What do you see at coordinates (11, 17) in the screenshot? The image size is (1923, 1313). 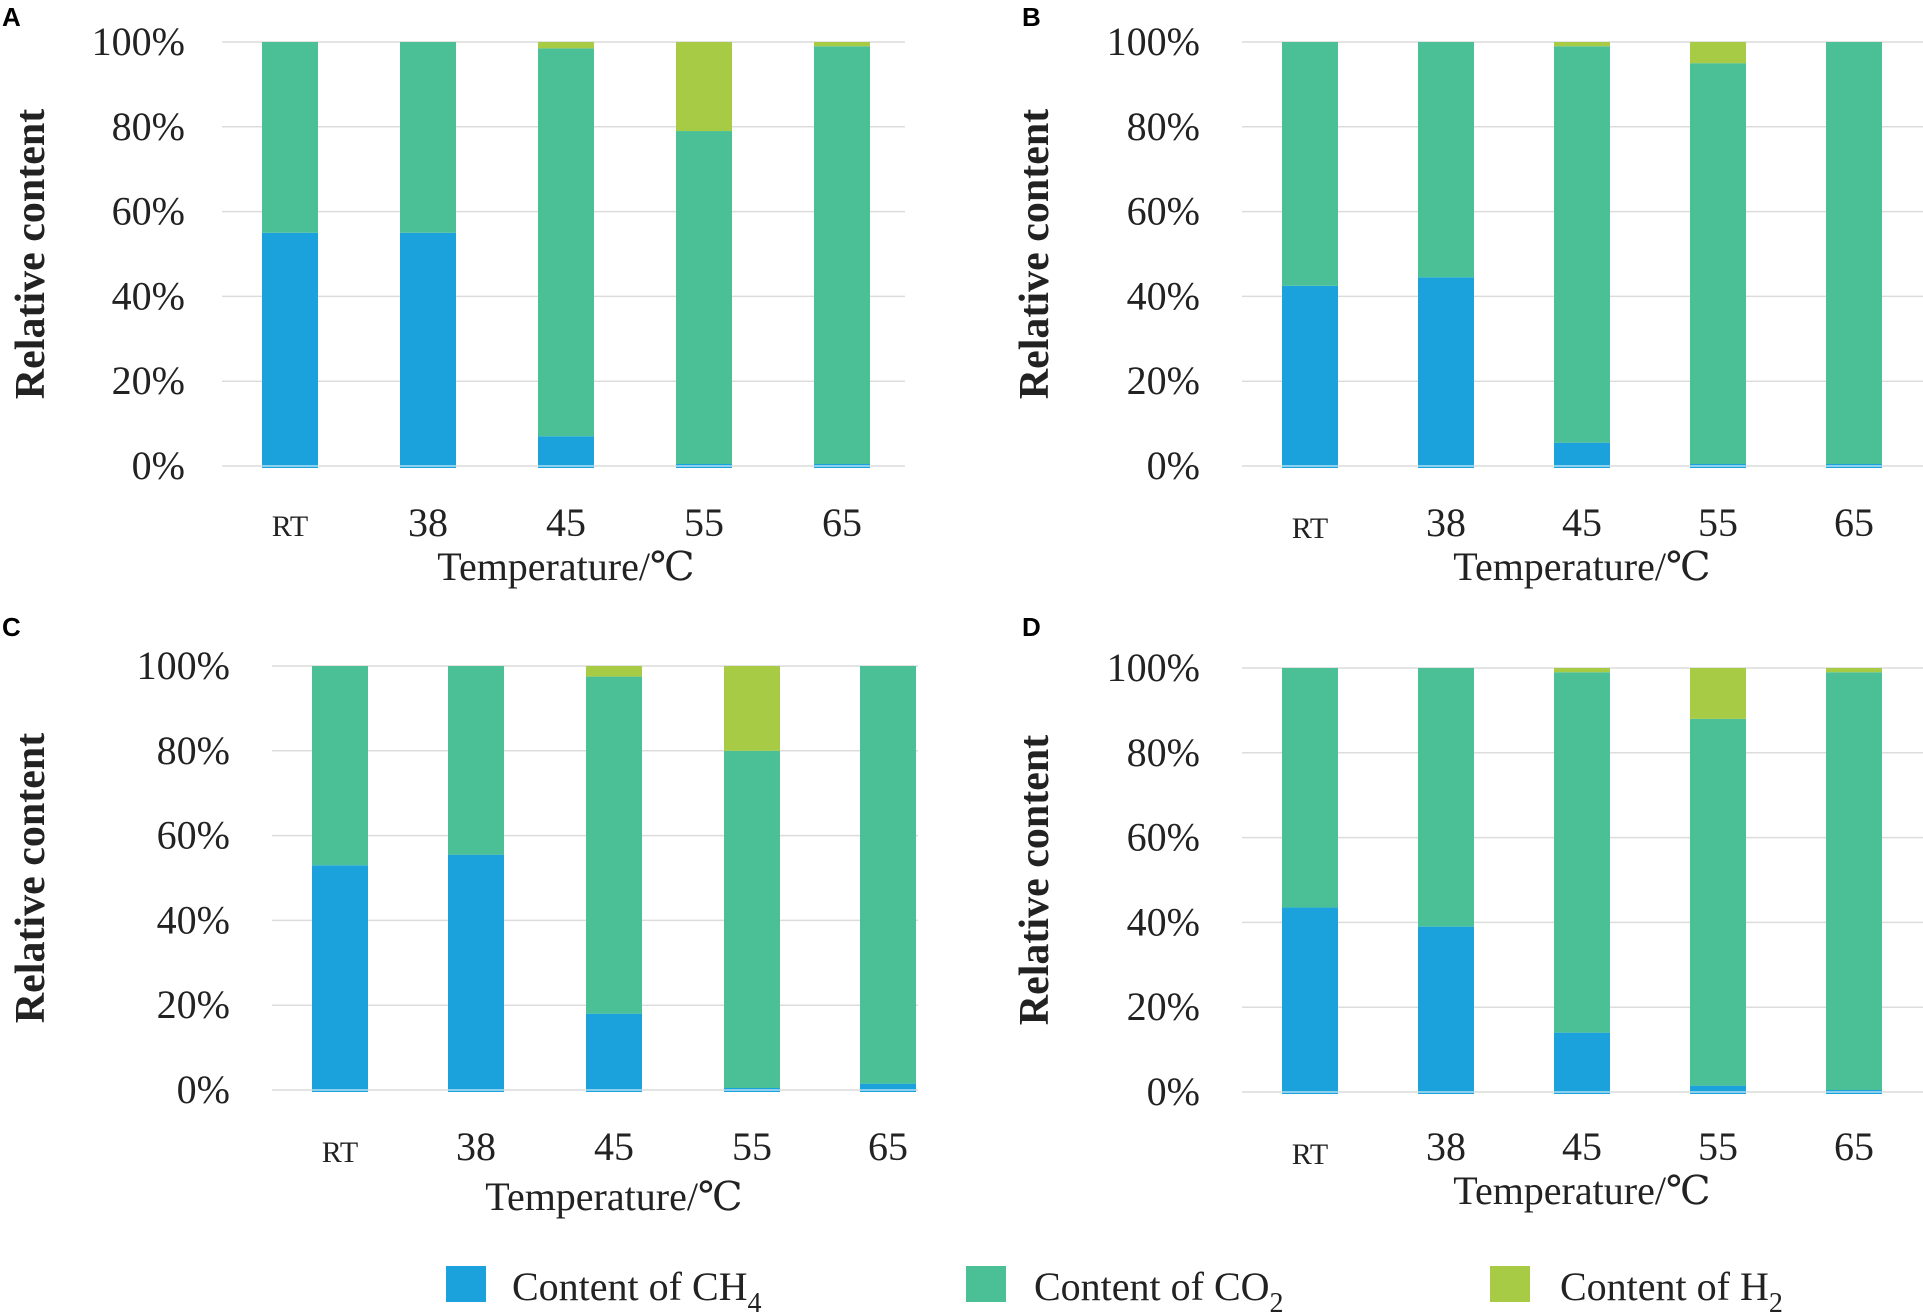 I see `panel-letter: A` at bounding box center [11, 17].